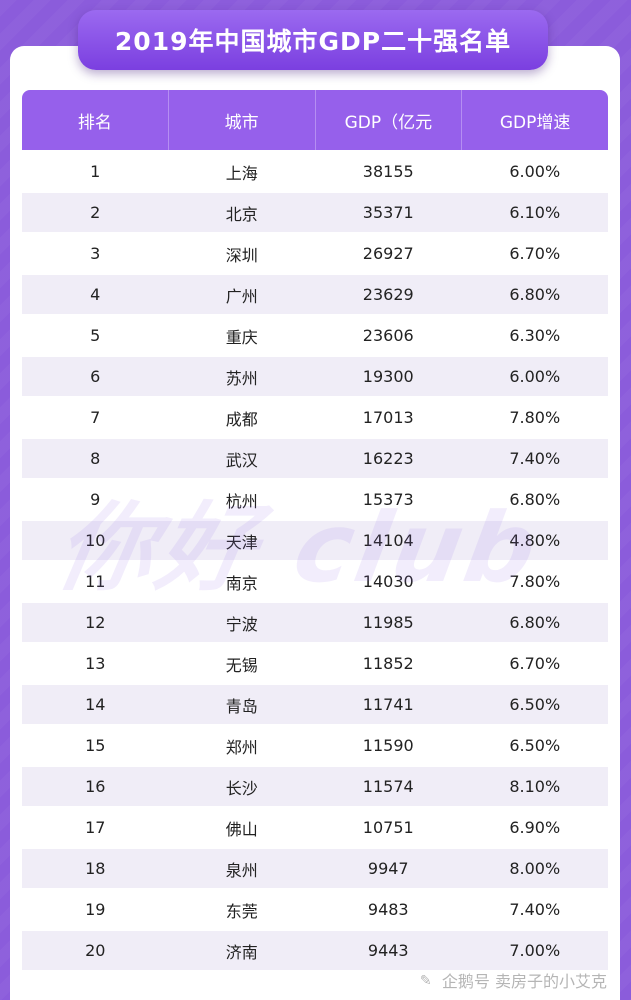  Describe the element at coordinates (315, 171) in the screenshot. I see `table-row: 1 上海 38155 6.00%` at that location.